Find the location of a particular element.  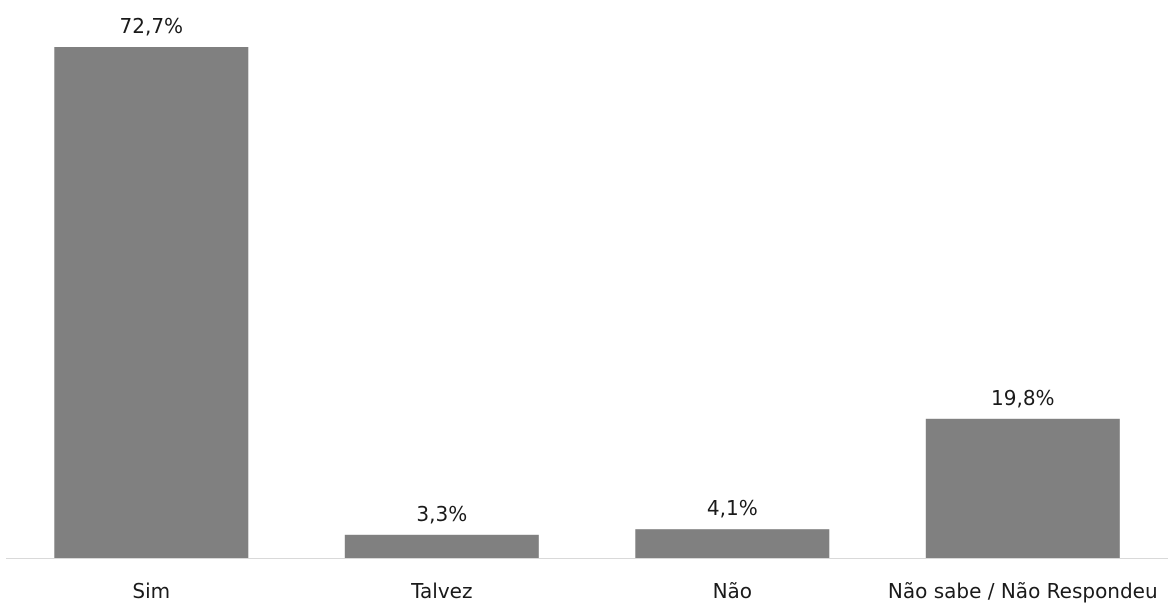

data-label-talvez: 3,3% is located at coordinates (441, 514).